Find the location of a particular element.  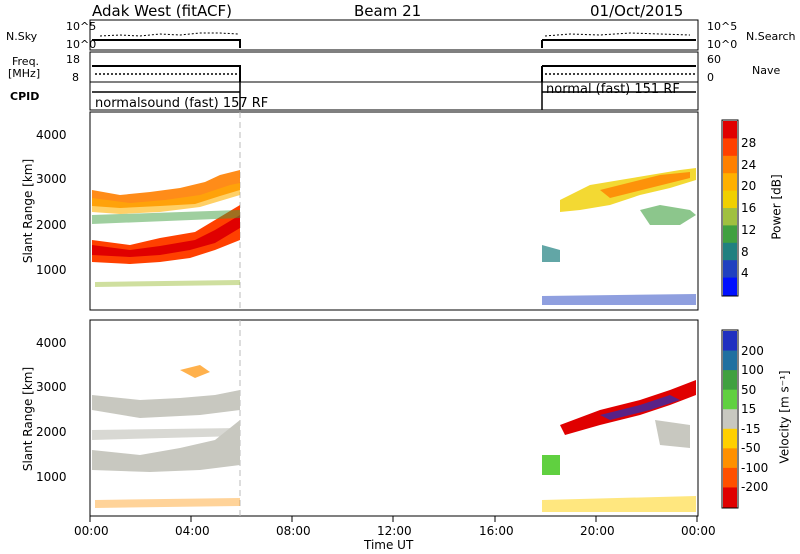

freq-tick-bottom: 8 is located at coordinates (75, 77).